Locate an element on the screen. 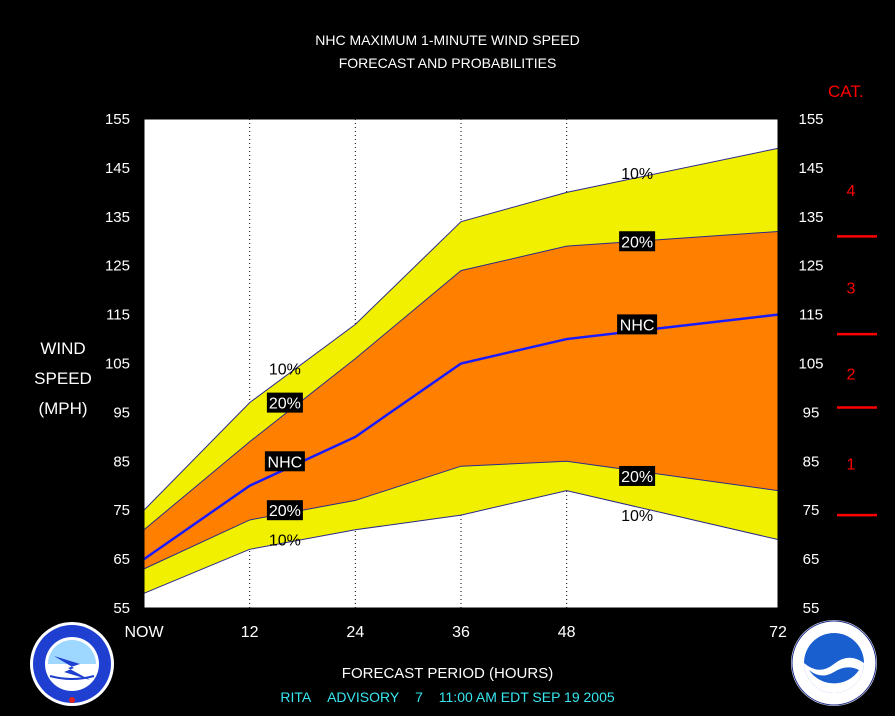 The width and height of the screenshot is (895, 716). annotation-label-4: 10% is located at coordinates (285, 541).